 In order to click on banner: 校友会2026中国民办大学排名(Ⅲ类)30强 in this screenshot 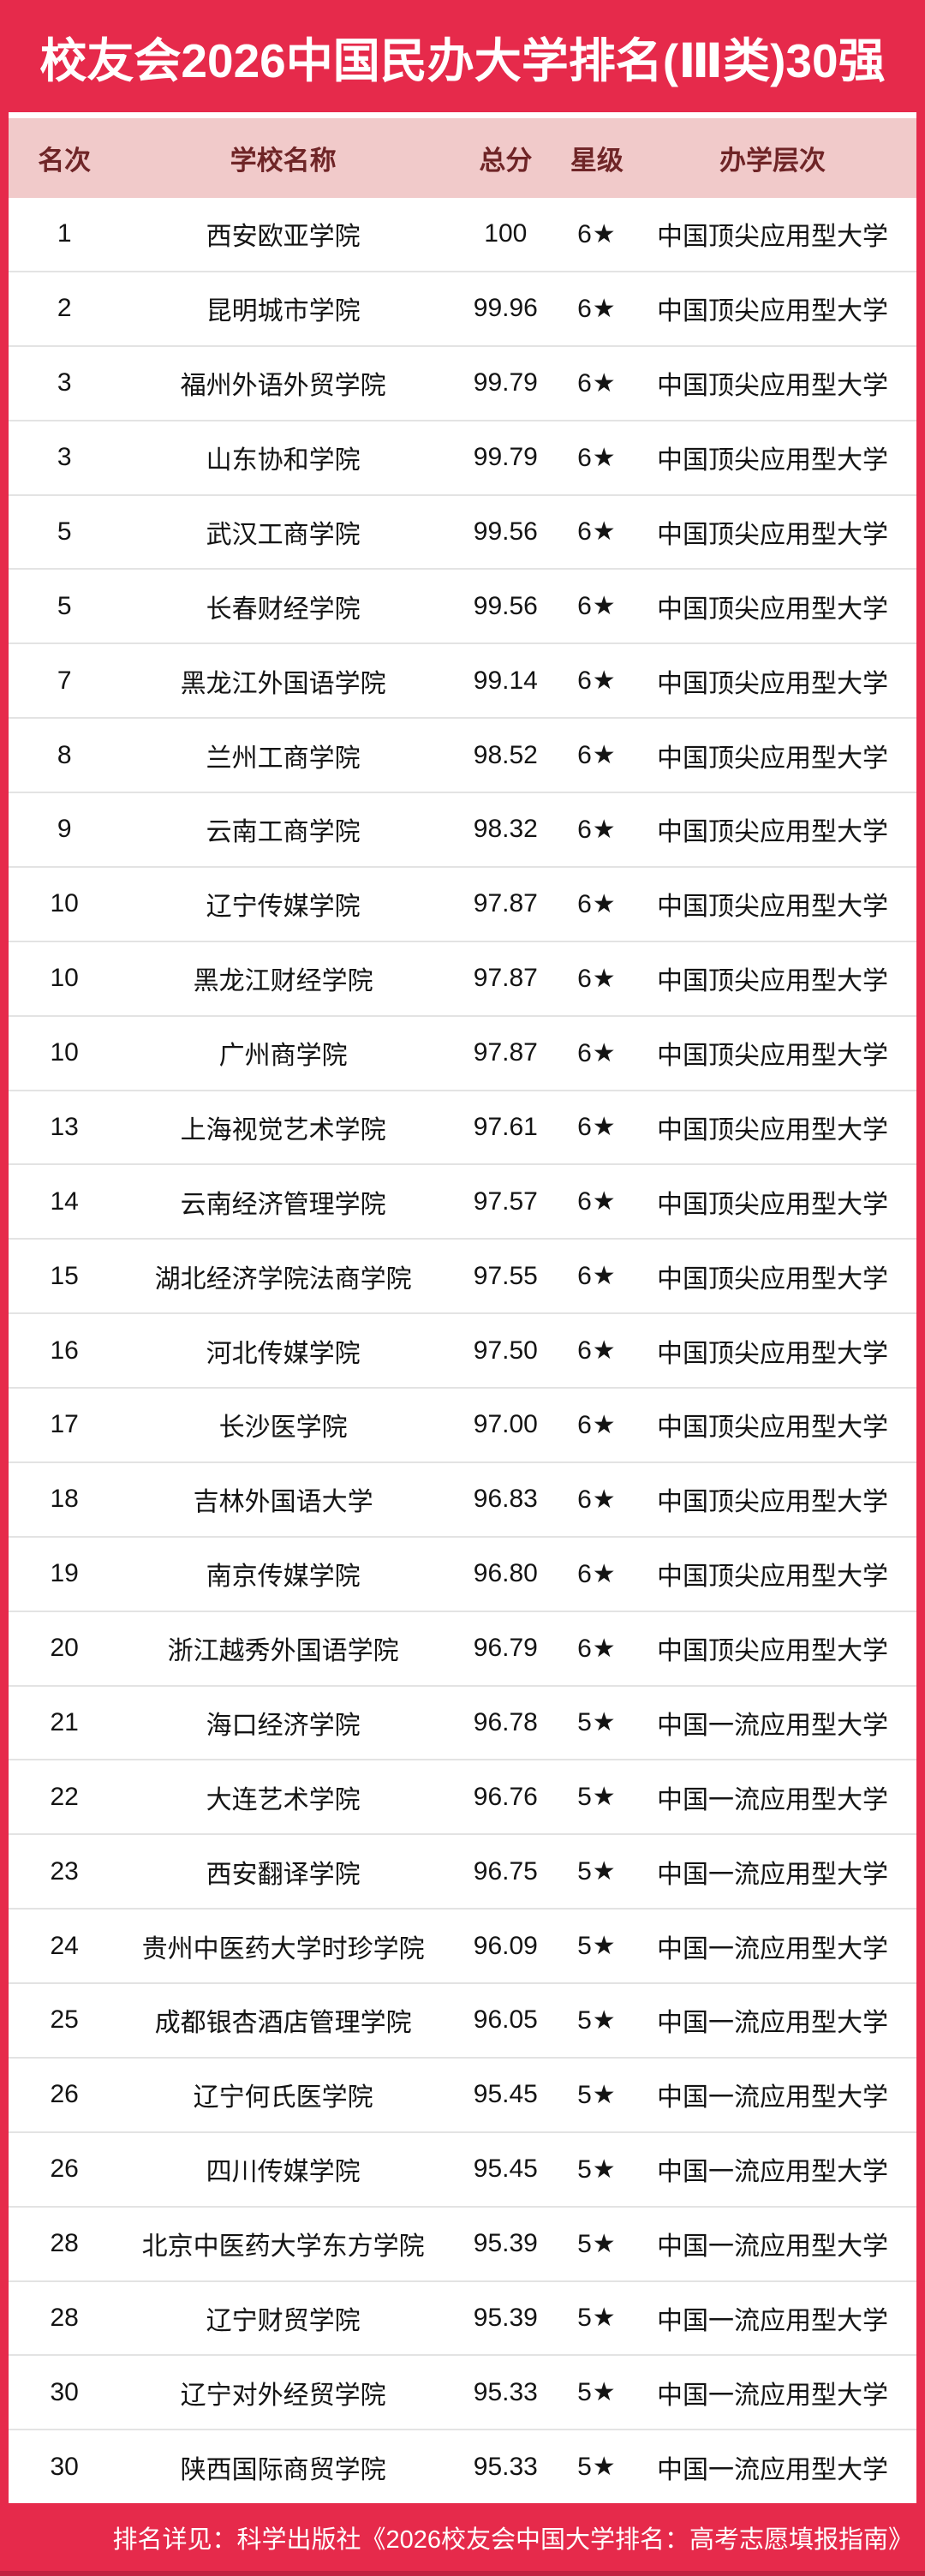, I will do `click(462, 56)`.